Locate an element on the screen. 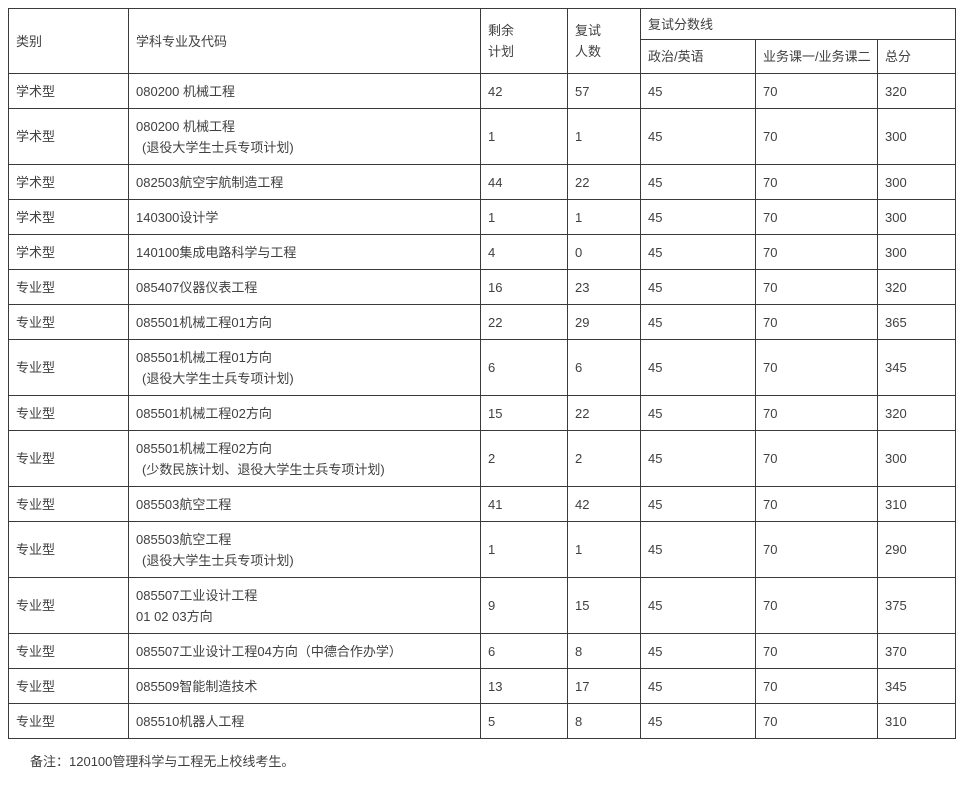 The width and height of the screenshot is (963, 801). header-remaining-plan: 剩余 计划 is located at coordinates (524, 41).